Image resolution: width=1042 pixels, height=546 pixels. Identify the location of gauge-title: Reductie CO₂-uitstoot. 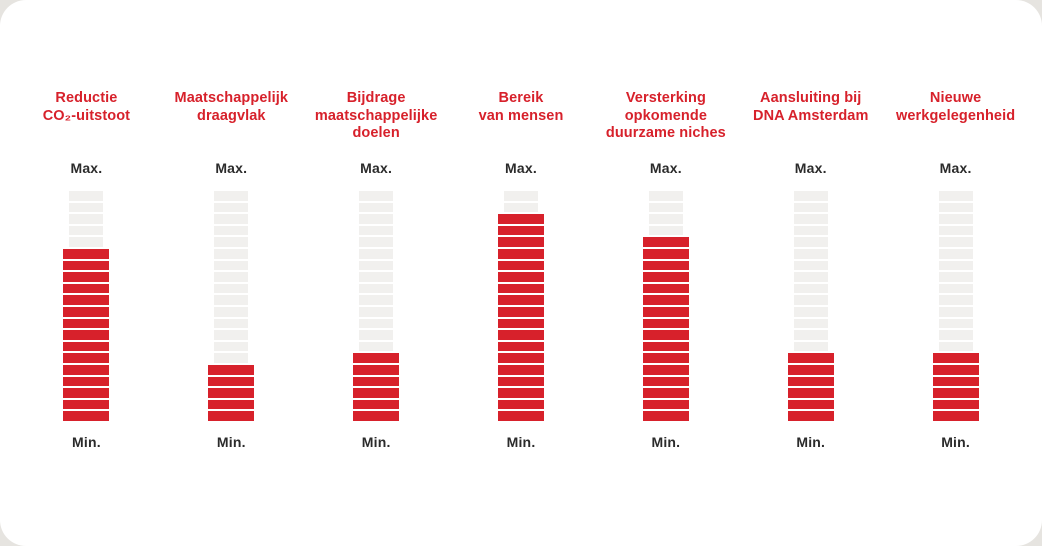
(86, 118).